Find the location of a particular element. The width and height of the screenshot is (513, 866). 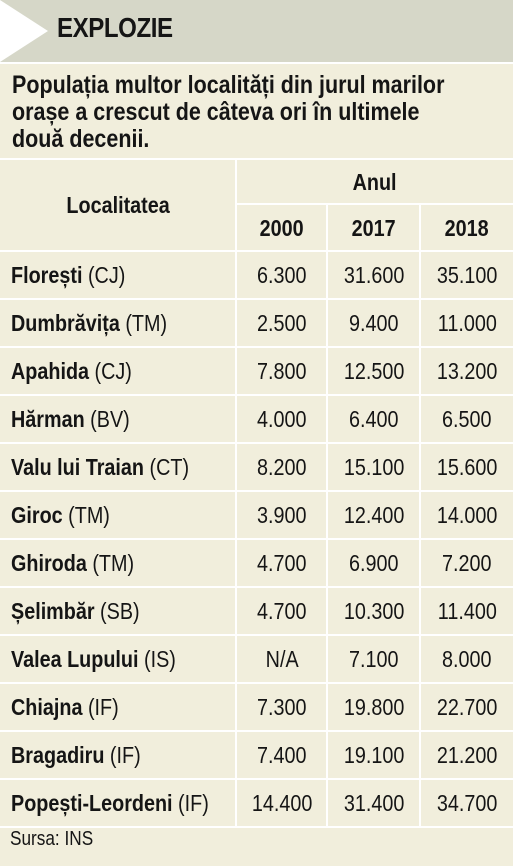

locality-cell: Valu lui Traian (CT) is located at coordinates (114, 467).